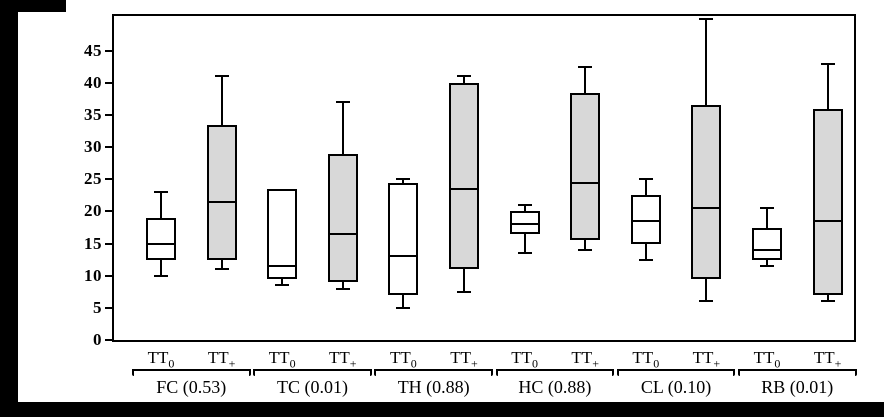  What do you see at coordinates (827, 301) in the screenshot?
I see `box-ttplus-group6-cap-bottom` at bounding box center [827, 301].